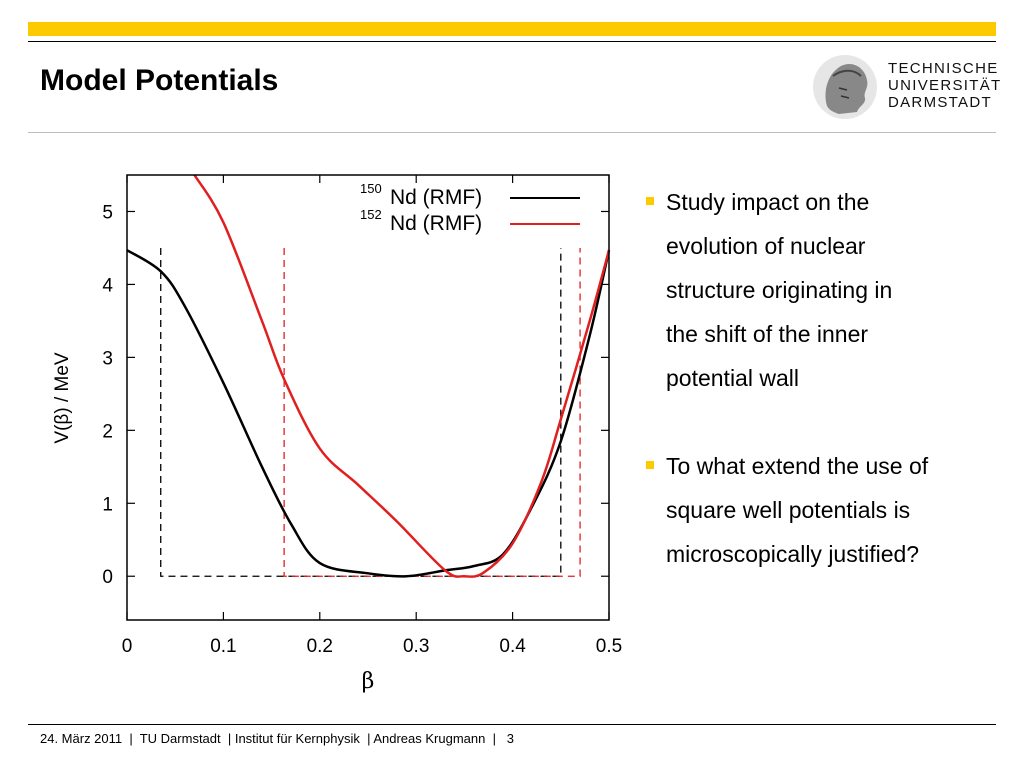 This screenshot has width=1024, height=768. Describe the element at coordinates (943, 68) in the screenshot. I see `logo-line: TECHNISCHE` at that location.